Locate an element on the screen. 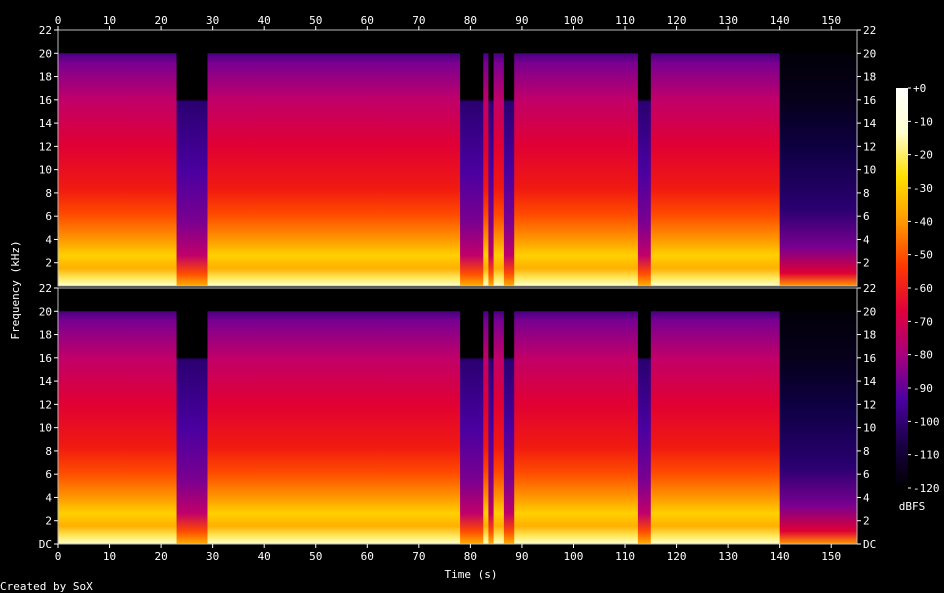  colorbar is located at coordinates (902, 288).